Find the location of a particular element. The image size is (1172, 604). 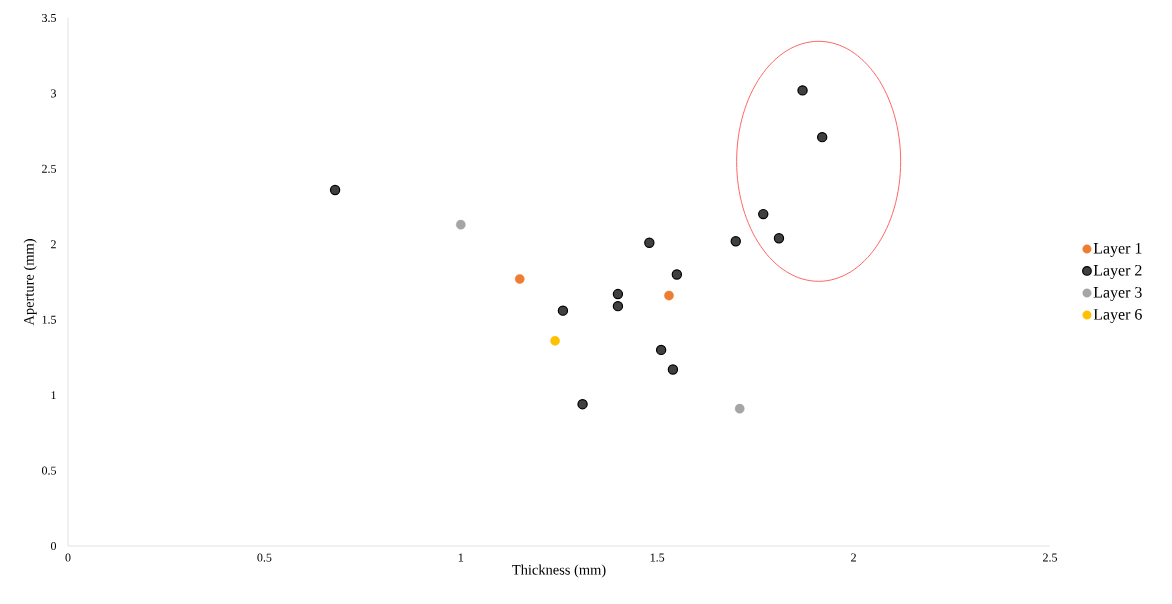

y-tick-label: 3.5 is located at coordinates (49, 18).